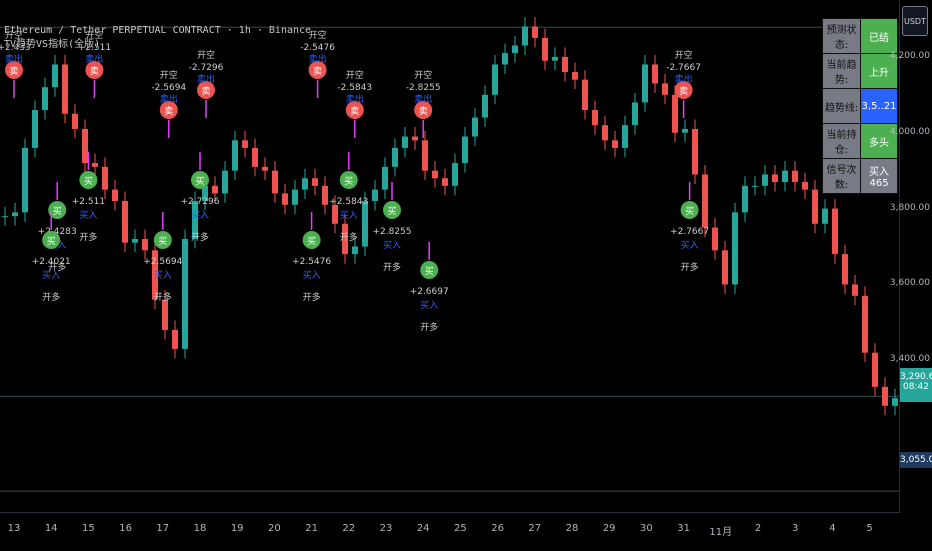 The image size is (932, 551). I want to click on low-price-tag: 3,055.00, so click(916, 460).